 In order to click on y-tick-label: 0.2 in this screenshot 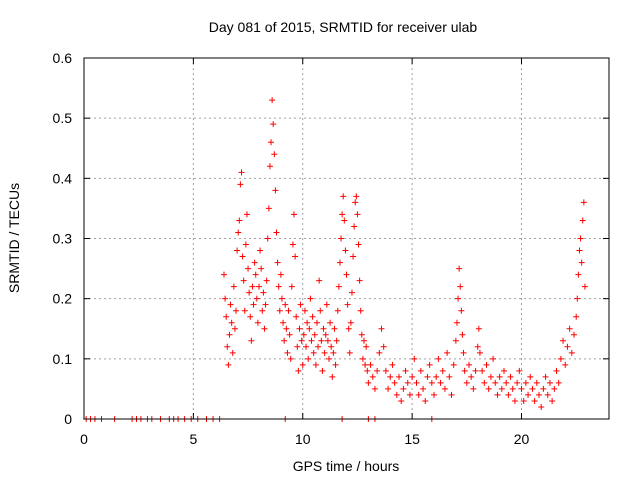, I will do `click(63, 299)`.